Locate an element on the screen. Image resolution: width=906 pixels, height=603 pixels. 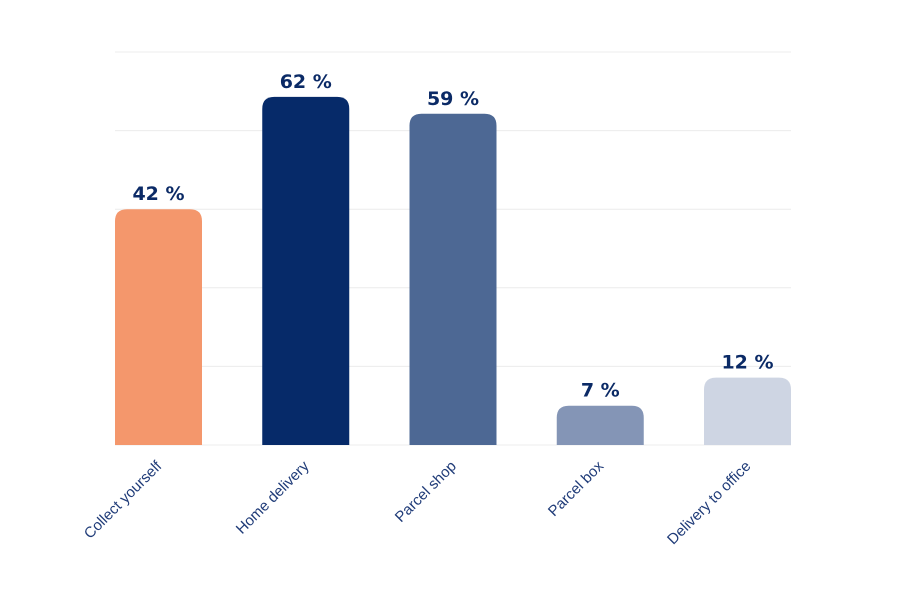
category-label: Parcel shop is located at coordinates (426, 492).